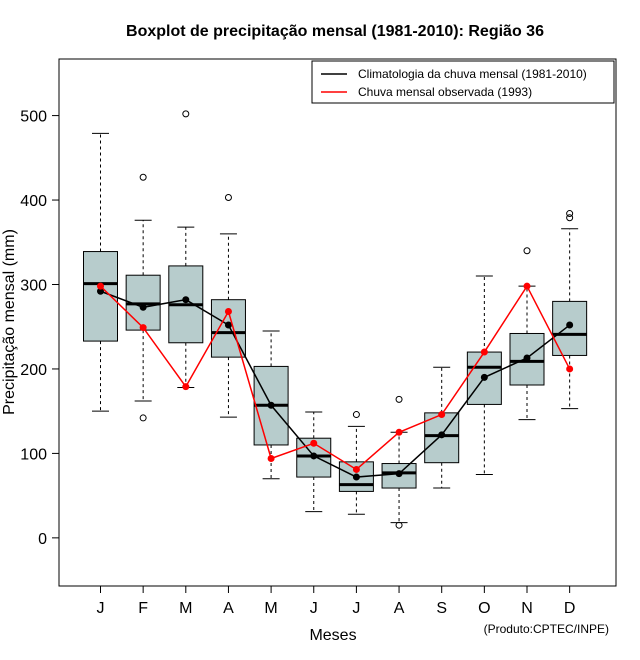  I want to click on x-tick-label: O, so click(484, 608).